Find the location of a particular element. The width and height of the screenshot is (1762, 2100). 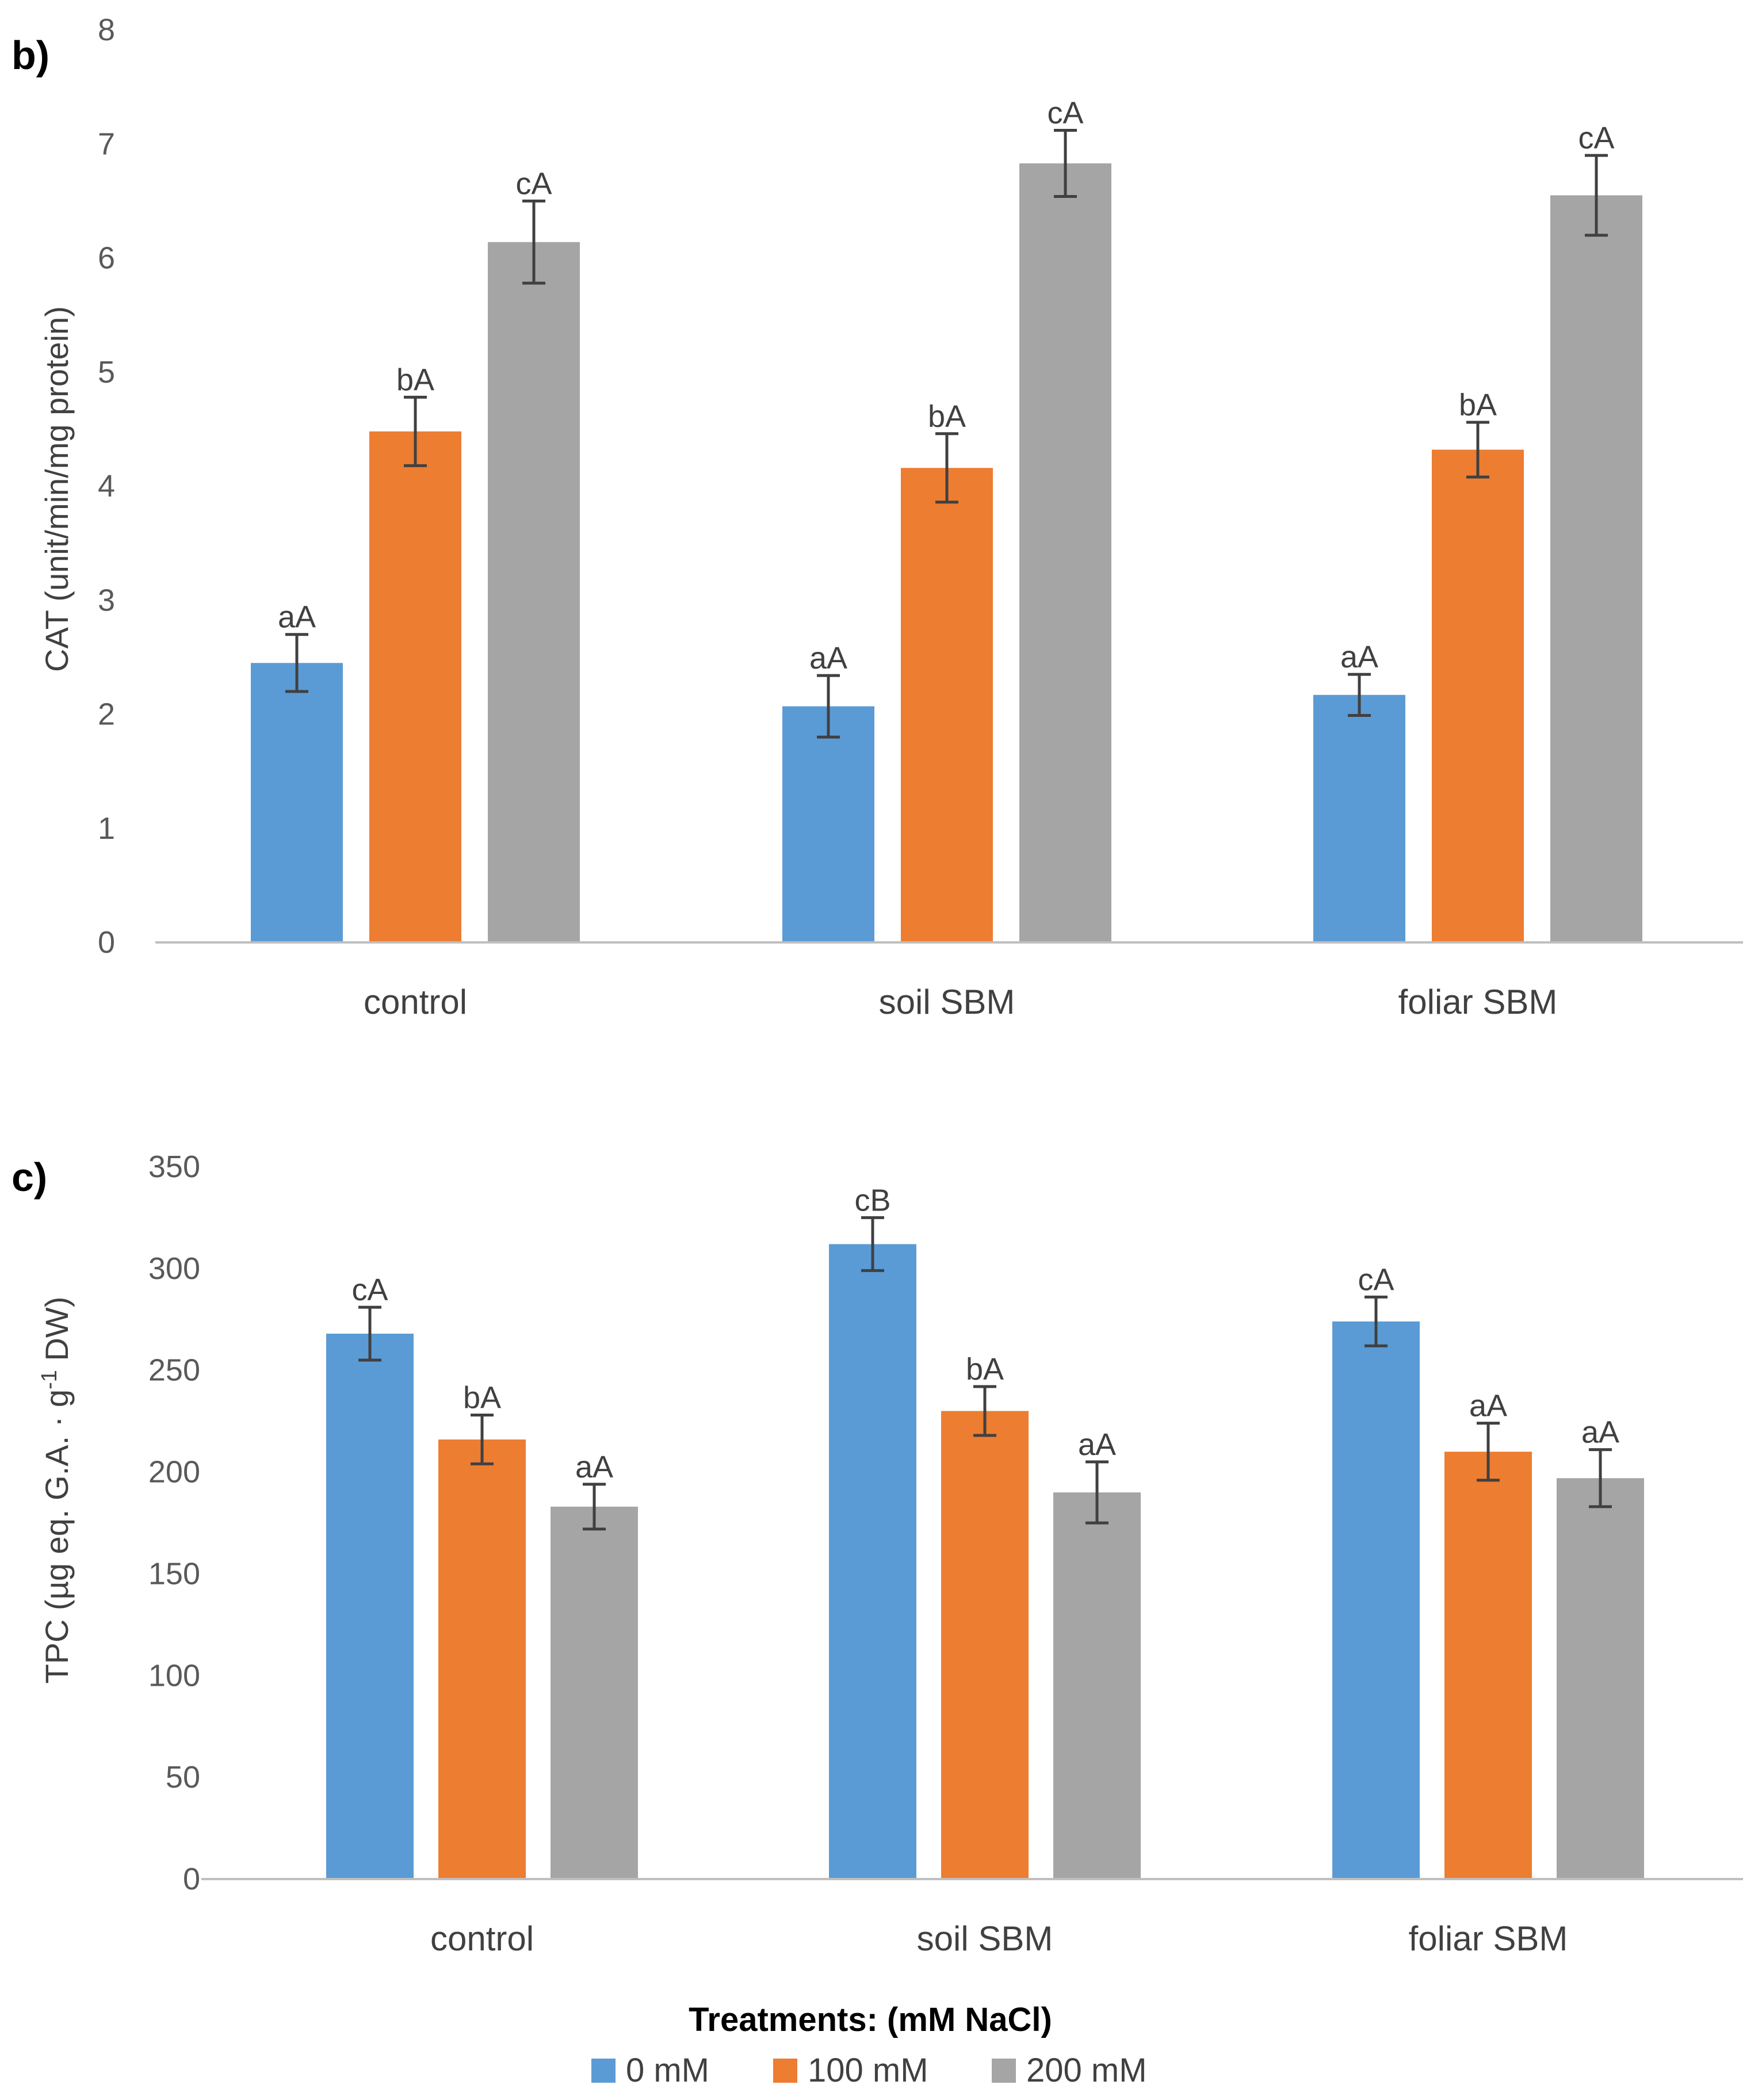

panel-label-b: b) is located at coordinates (30, 55).